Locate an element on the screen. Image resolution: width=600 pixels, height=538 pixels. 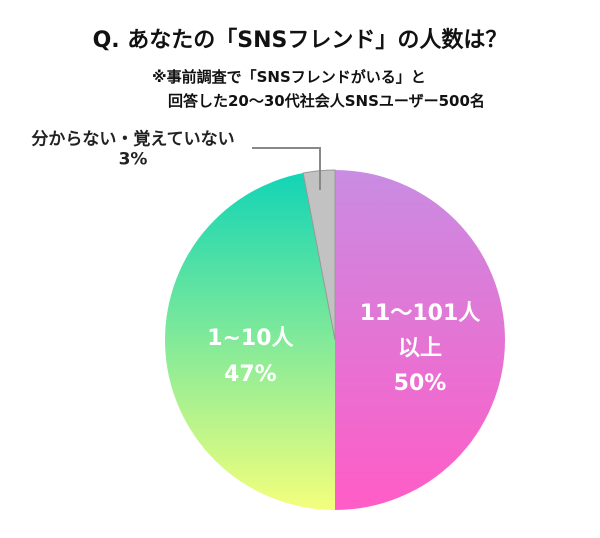
value-label: 47% is located at coordinates (250, 374).